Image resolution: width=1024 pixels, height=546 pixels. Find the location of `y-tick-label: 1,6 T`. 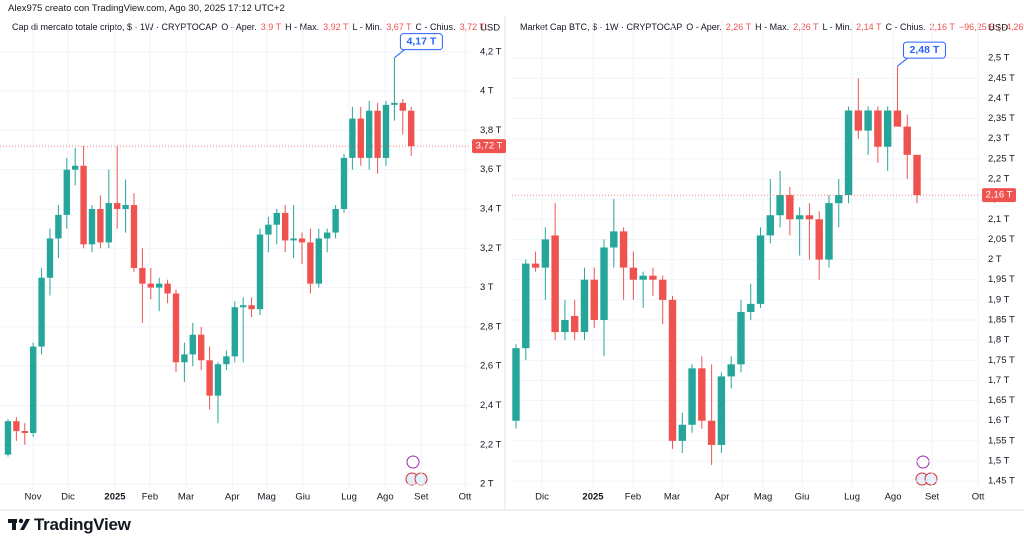

y-tick-label: 1,6 T is located at coordinates (999, 420).